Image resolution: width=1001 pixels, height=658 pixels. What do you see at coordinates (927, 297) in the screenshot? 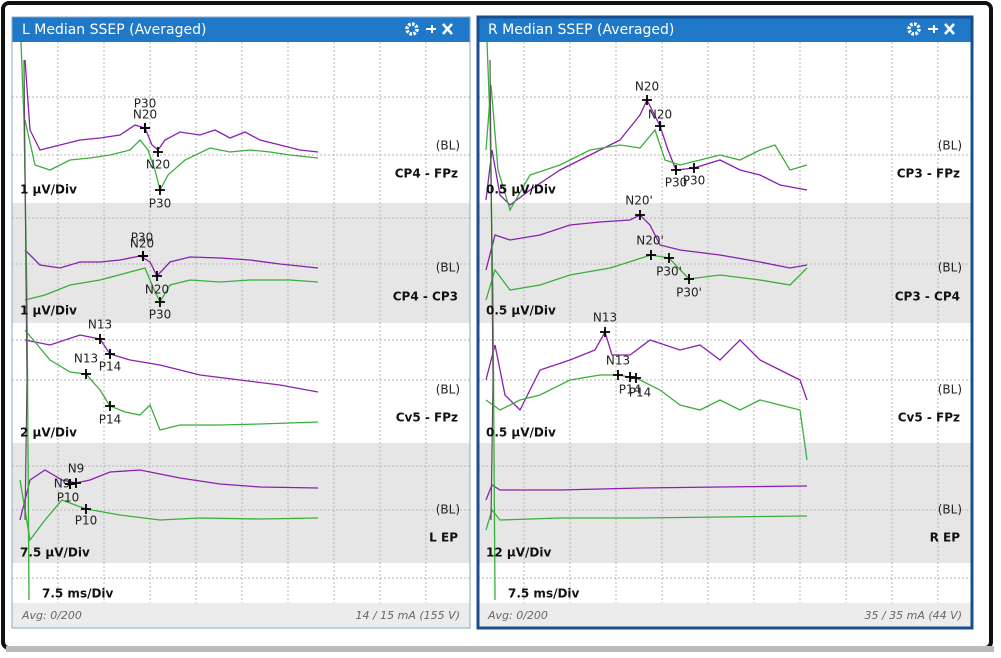
I see `channel-name: CP3 - CP4` at bounding box center [927, 297].